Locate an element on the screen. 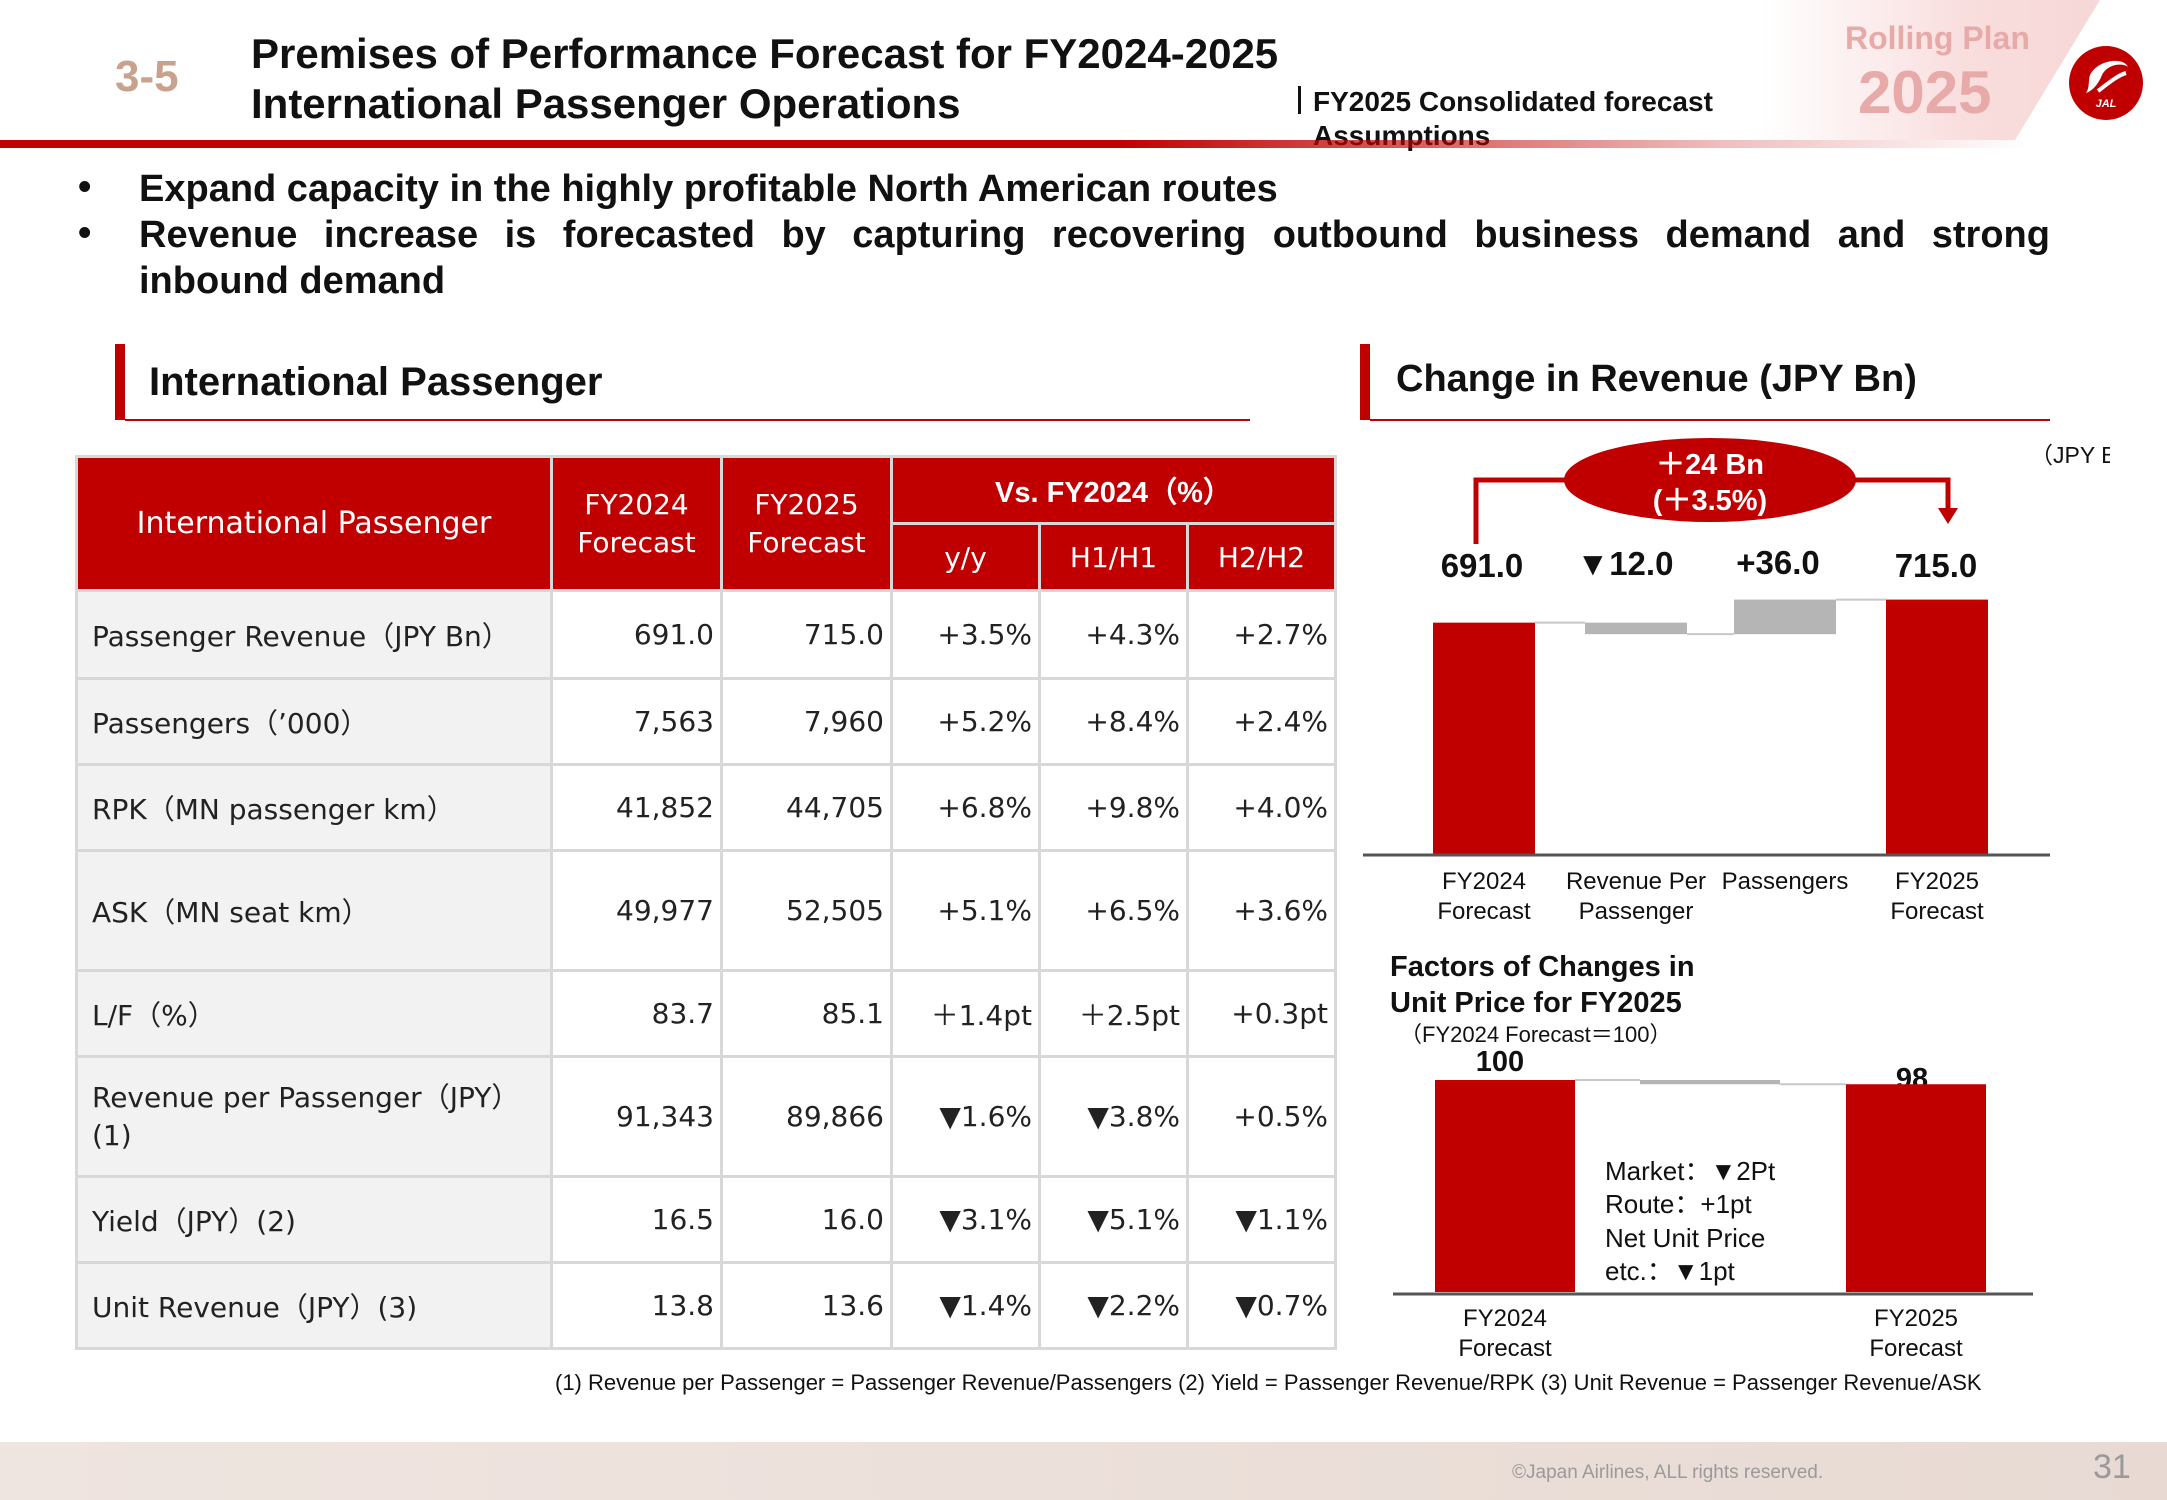 This screenshot has width=2167, height=1500. cell-h2: +0.5% is located at coordinates (1261, 1116).